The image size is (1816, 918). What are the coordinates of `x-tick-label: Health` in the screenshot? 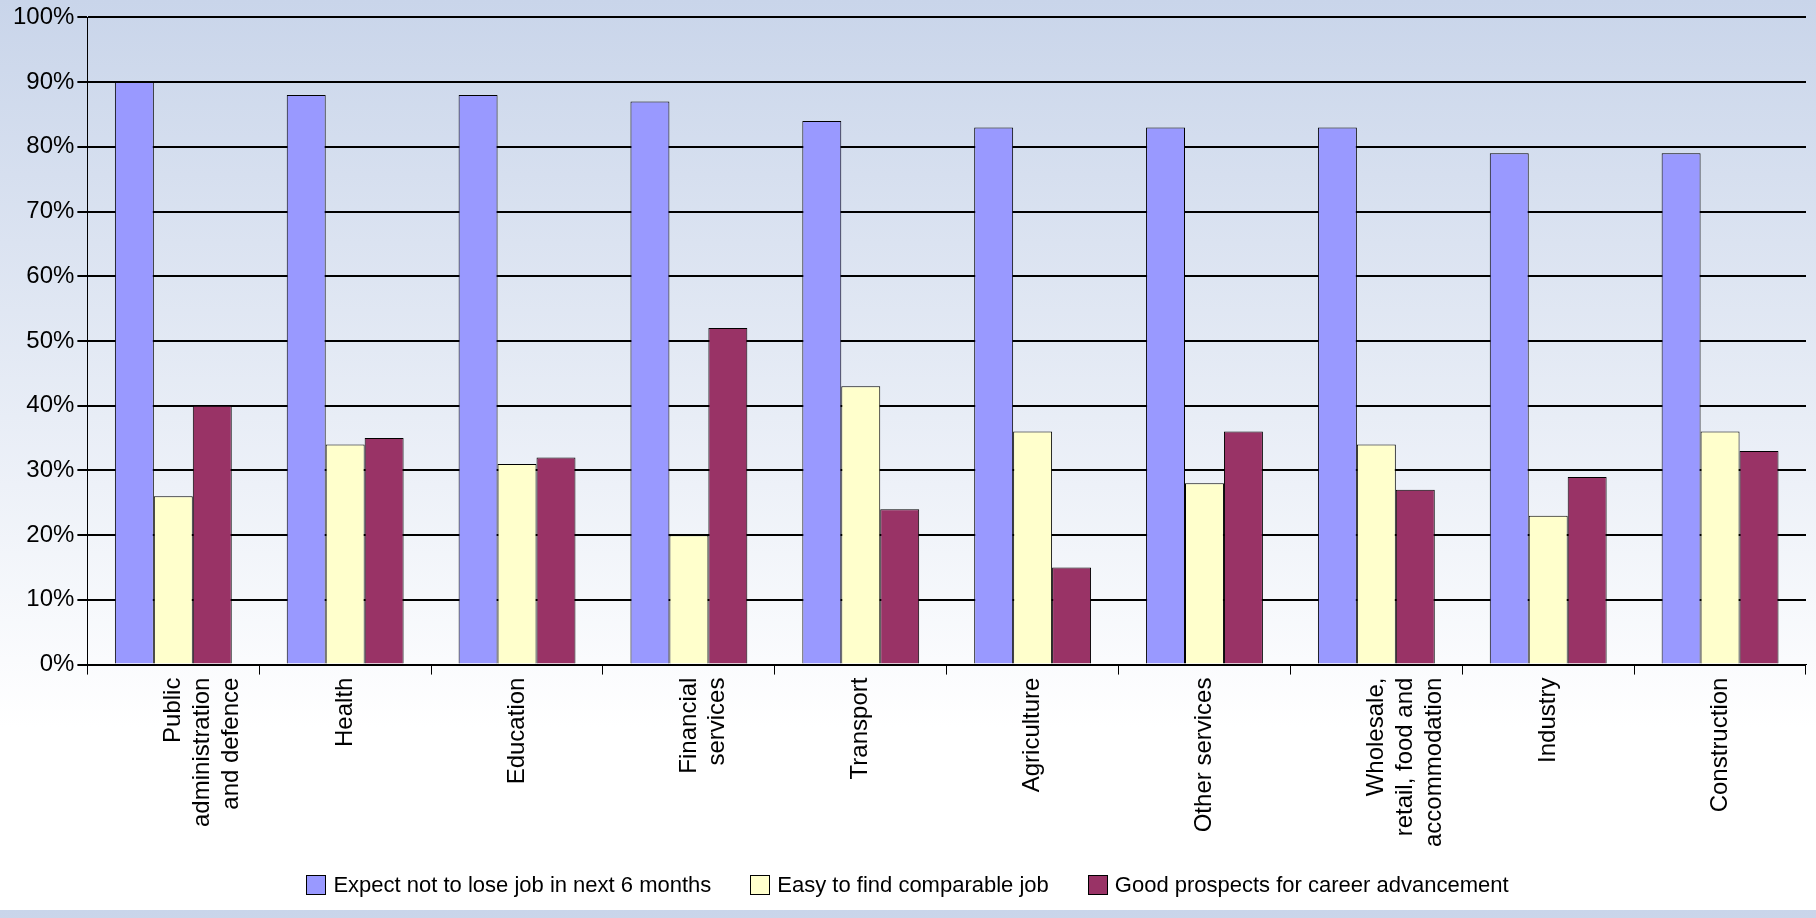 It's located at (343, 712).